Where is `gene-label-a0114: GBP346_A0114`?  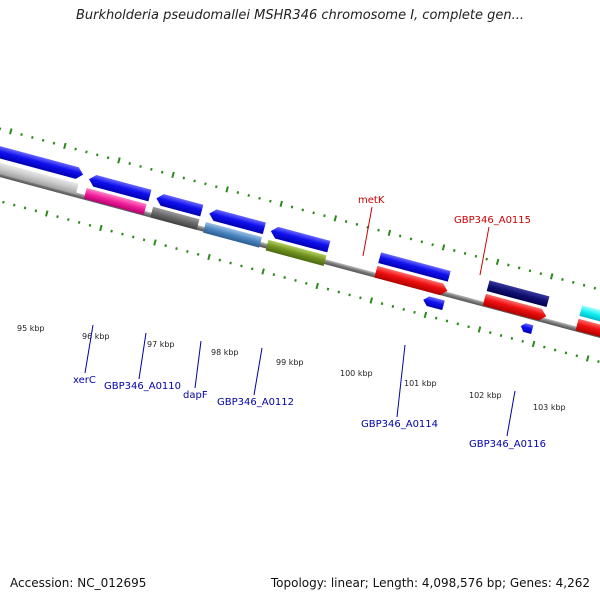 gene-label-a0114: GBP346_A0114 is located at coordinates (399, 424).